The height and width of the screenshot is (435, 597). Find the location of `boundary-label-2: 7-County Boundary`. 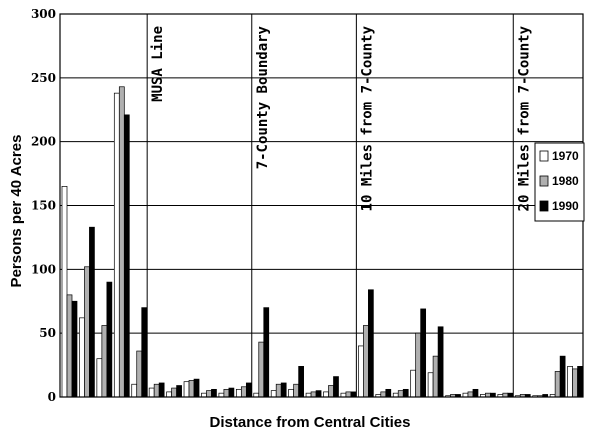

boundary-label-2: 7-County Boundary is located at coordinates (263, 97).